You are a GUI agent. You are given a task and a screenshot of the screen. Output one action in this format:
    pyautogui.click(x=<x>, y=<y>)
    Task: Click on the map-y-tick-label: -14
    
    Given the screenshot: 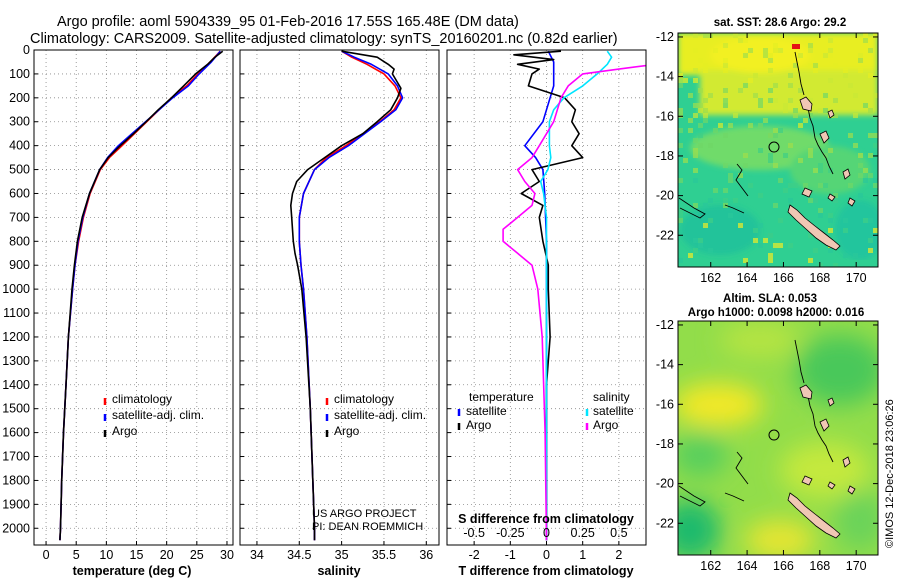 What is the action you would take?
    pyautogui.click(x=665, y=365)
    